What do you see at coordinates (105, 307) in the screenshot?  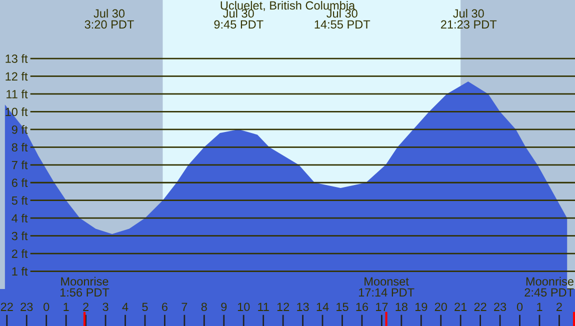 I see `x-tick-label: 3` at bounding box center [105, 307].